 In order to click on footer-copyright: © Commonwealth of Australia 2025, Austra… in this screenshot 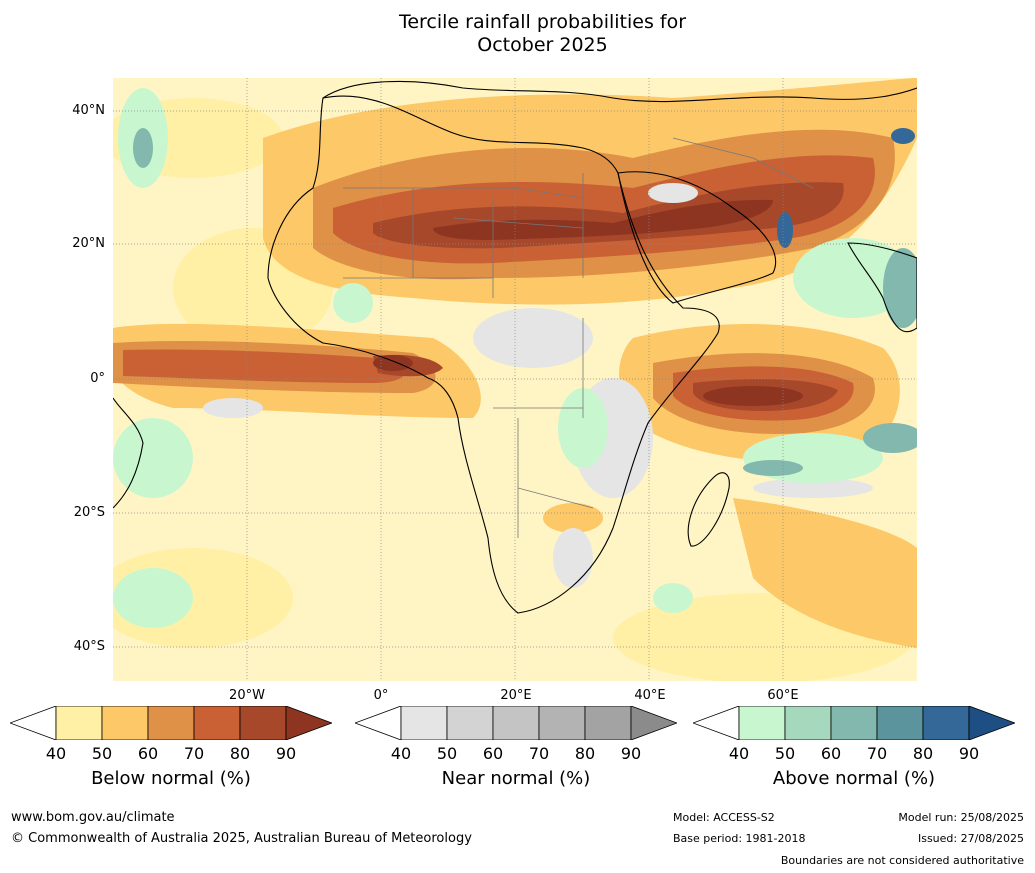, I will do `click(241, 838)`.